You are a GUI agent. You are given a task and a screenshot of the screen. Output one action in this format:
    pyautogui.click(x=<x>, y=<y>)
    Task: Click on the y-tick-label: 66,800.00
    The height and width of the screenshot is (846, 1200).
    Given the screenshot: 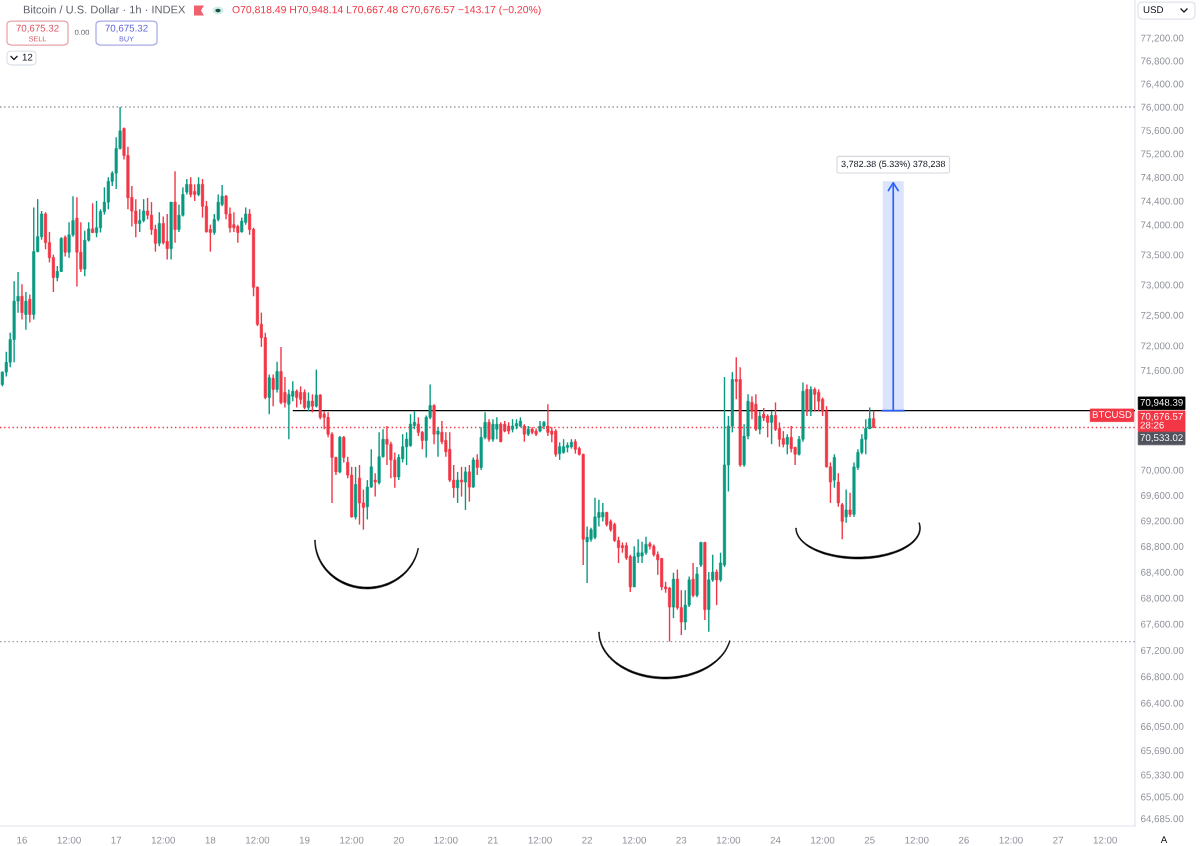 What is the action you would take?
    pyautogui.click(x=1162, y=677)
    